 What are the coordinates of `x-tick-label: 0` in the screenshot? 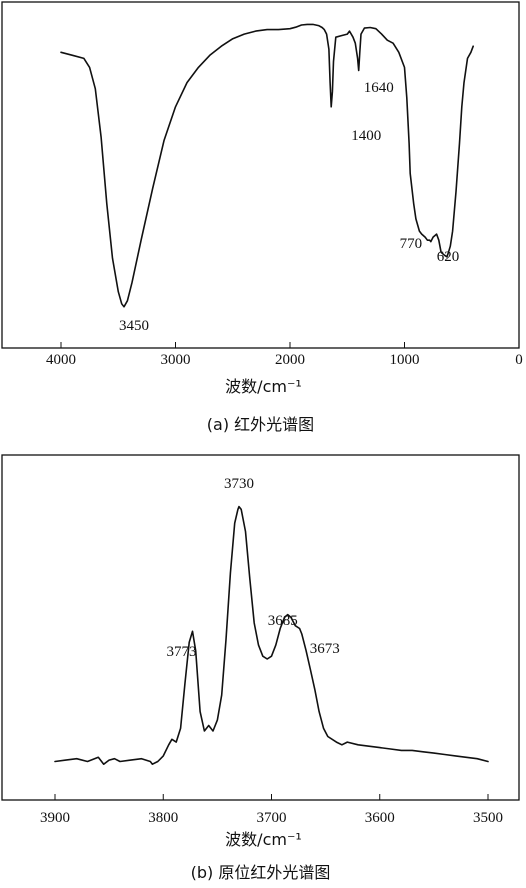 It's located at (519, 360).